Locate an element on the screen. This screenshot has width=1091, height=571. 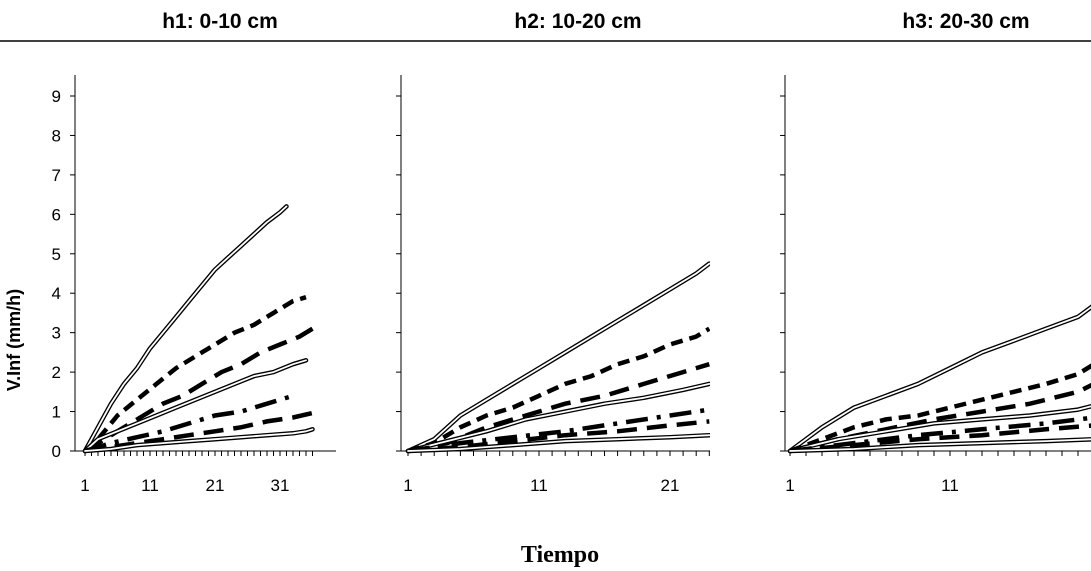
x-axis-label: Tiempo is located at coordinates (560, 555).